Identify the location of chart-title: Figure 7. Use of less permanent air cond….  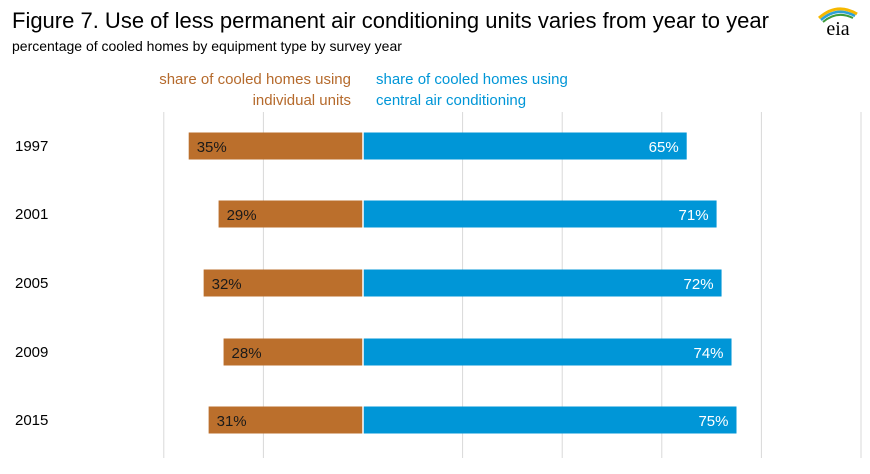
(390, 20).